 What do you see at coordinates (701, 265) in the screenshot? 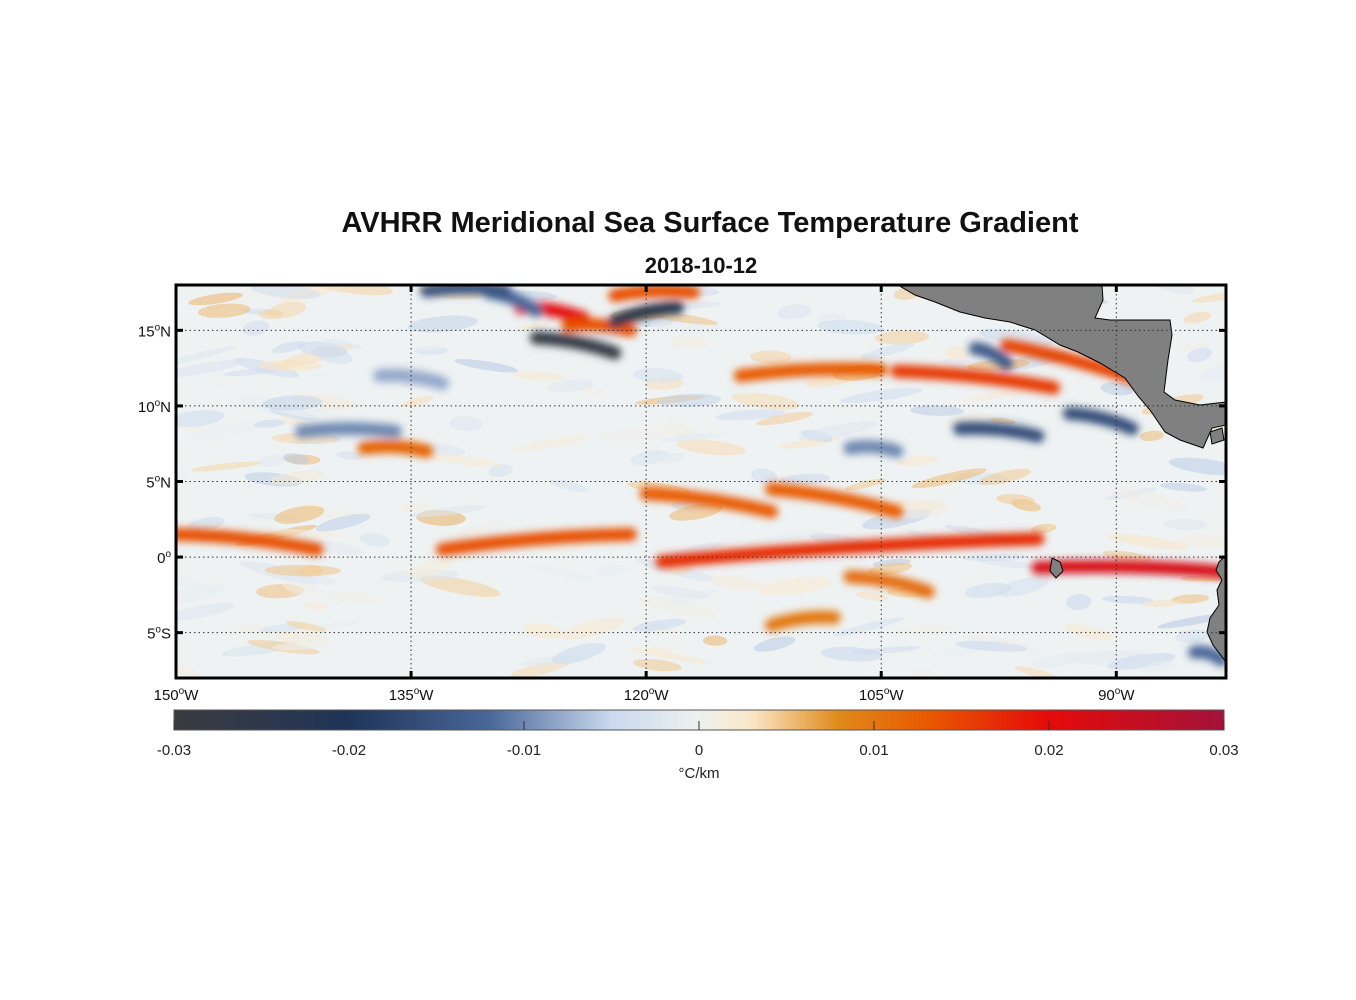
I see `map-date-subtitle: 2018-10-12` at bounding box center [701, 265].